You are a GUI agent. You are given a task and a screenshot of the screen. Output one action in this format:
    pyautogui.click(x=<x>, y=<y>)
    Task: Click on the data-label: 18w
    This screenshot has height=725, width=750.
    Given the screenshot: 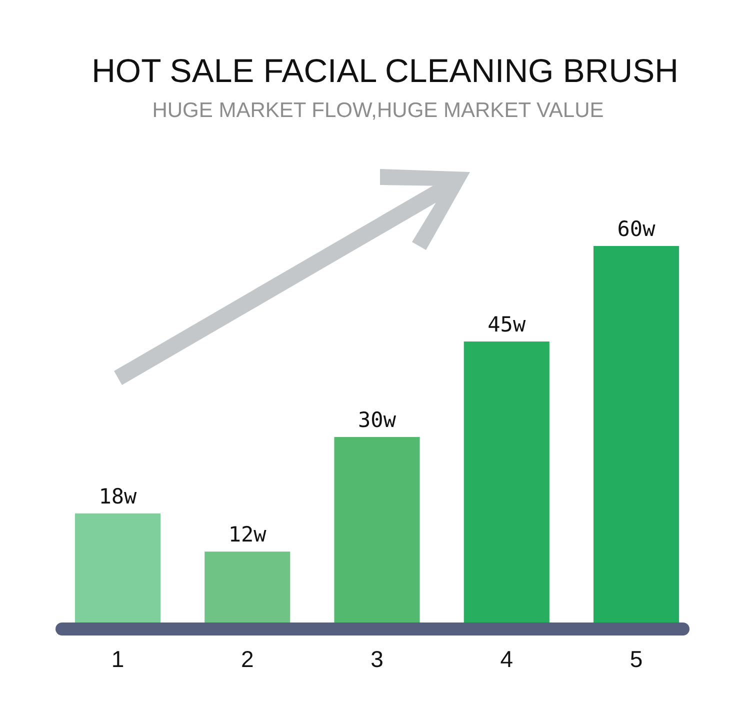 What is the action you would take?
    pyautogui.click(x=118, y=496)
    